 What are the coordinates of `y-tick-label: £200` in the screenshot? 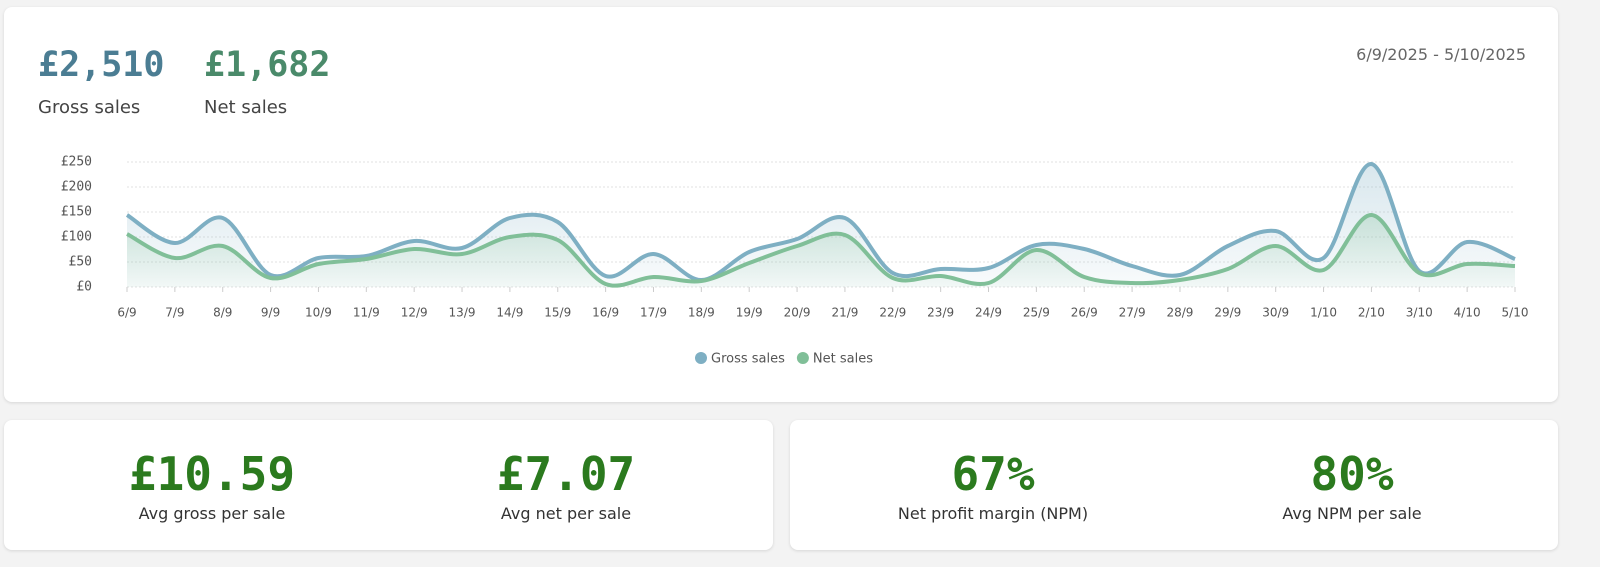 It's located at (76, 187).